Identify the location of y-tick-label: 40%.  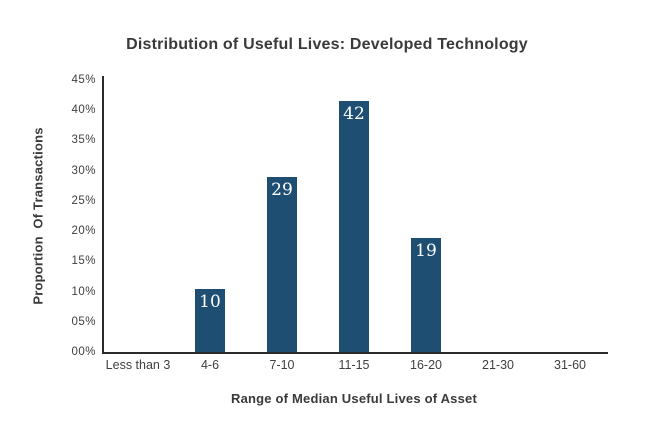
(83, 110).